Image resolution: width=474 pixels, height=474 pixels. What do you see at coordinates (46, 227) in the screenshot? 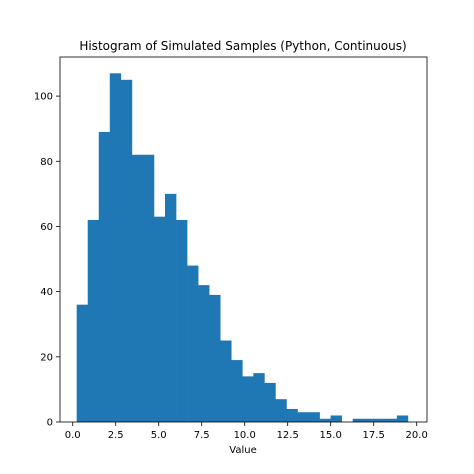
I see `y-tick-label: 60` at bounding box center [46, 227].